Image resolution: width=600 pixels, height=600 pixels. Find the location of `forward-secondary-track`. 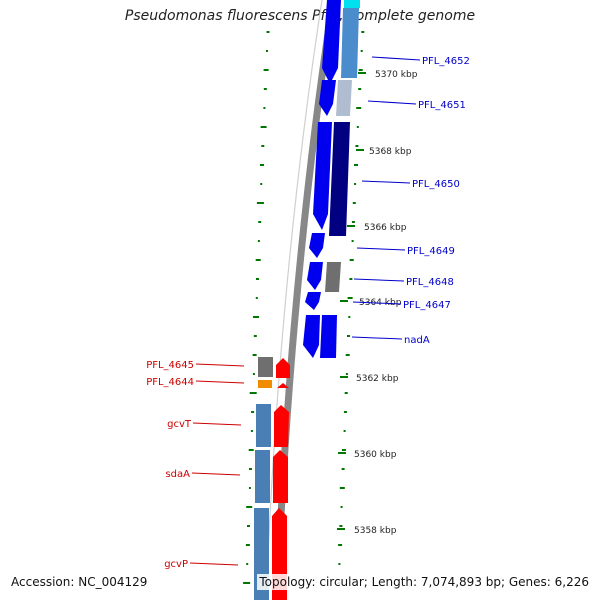

forward-secondary-track is located at coordinates (340, 179).